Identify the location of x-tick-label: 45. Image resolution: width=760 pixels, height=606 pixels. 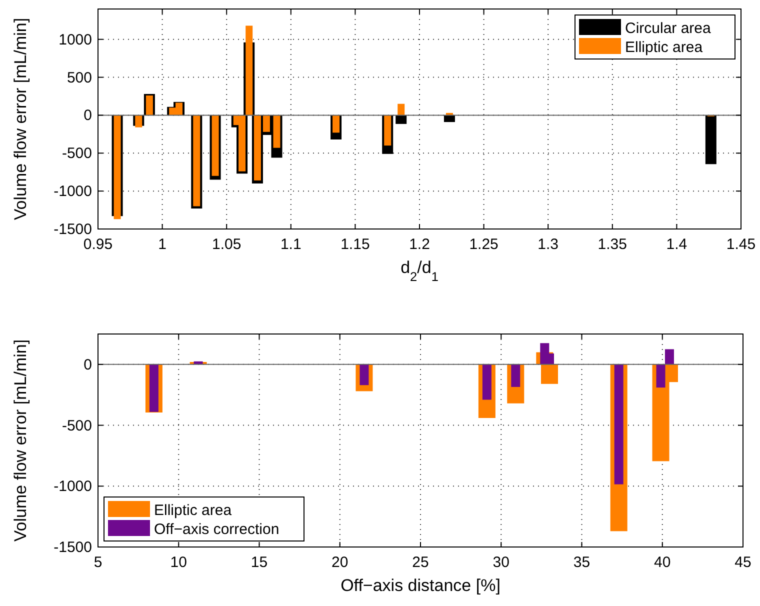
(743, 562).